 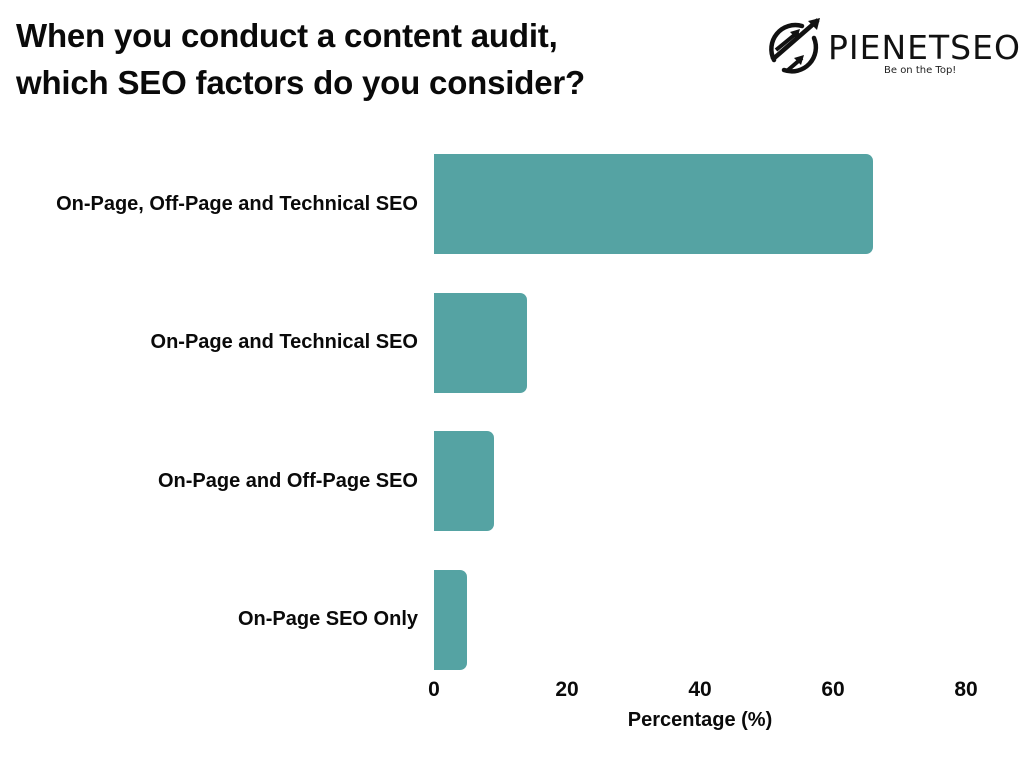 What do you see at coordinates (434, 689) in the screenshot?
I see `x-tick-label: 0` at bounding box center [434, 689].